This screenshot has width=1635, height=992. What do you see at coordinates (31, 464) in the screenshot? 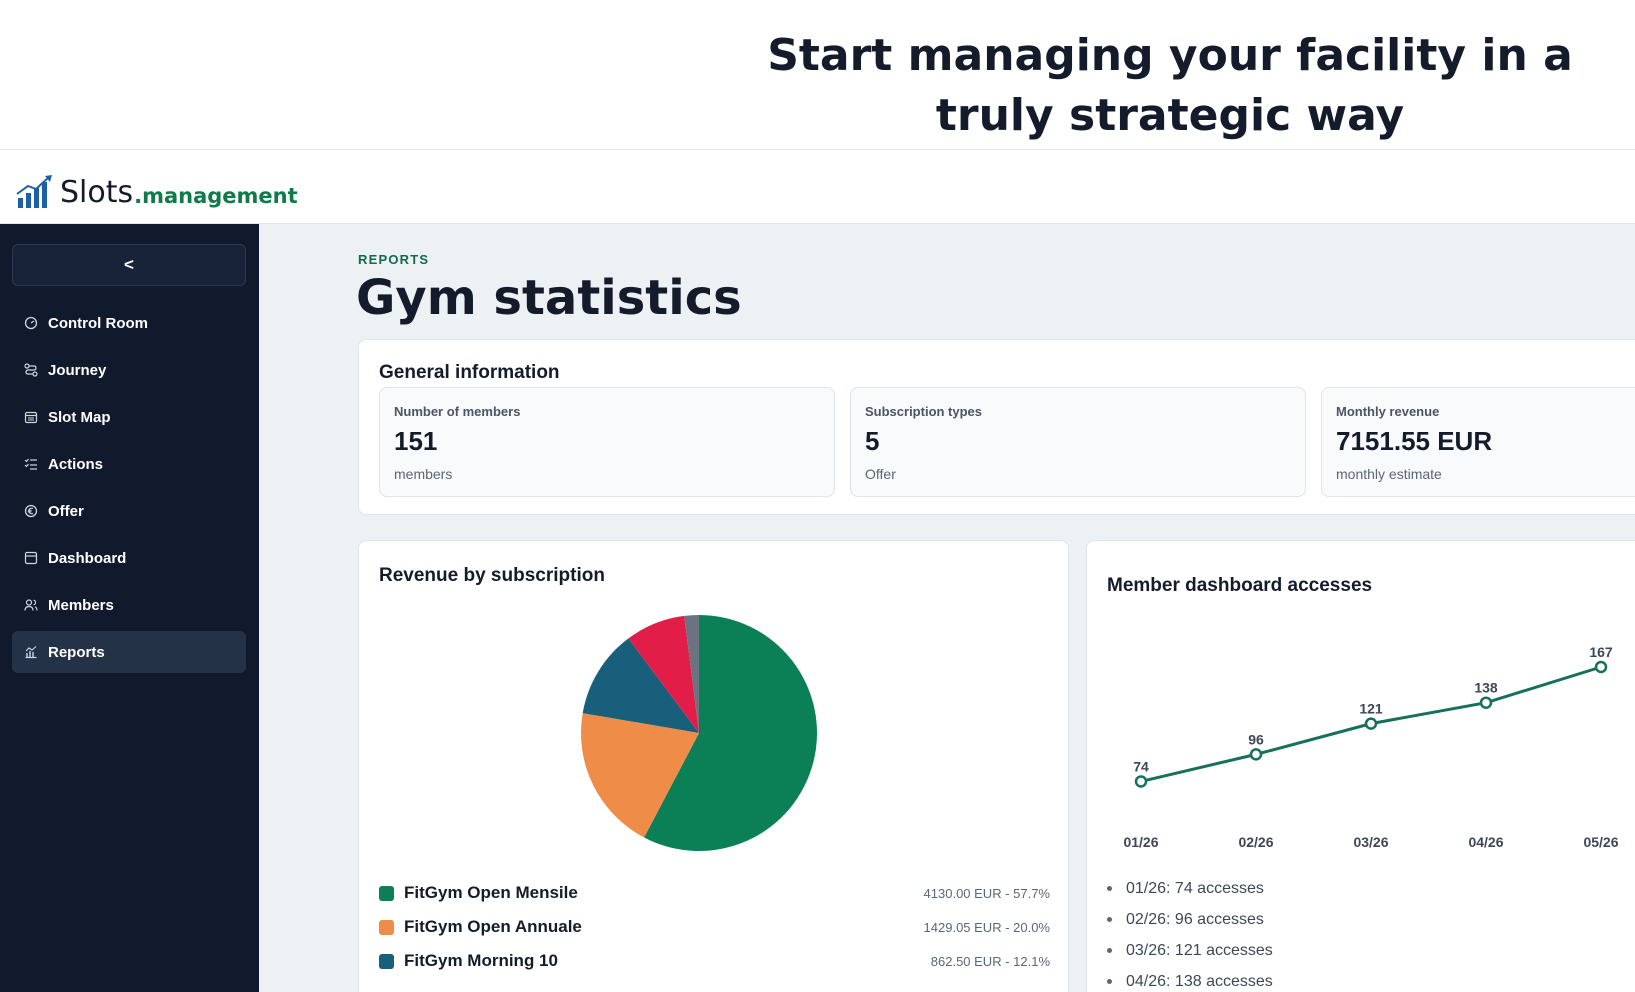
I see `checklist-icon` at bounding box center [31, 464].